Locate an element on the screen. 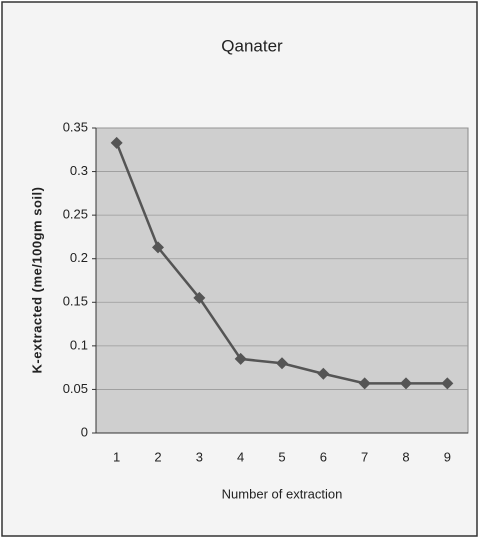 The image size is (480, 539). y-tick-label: 0.35 is located at coordinates (75, 126).